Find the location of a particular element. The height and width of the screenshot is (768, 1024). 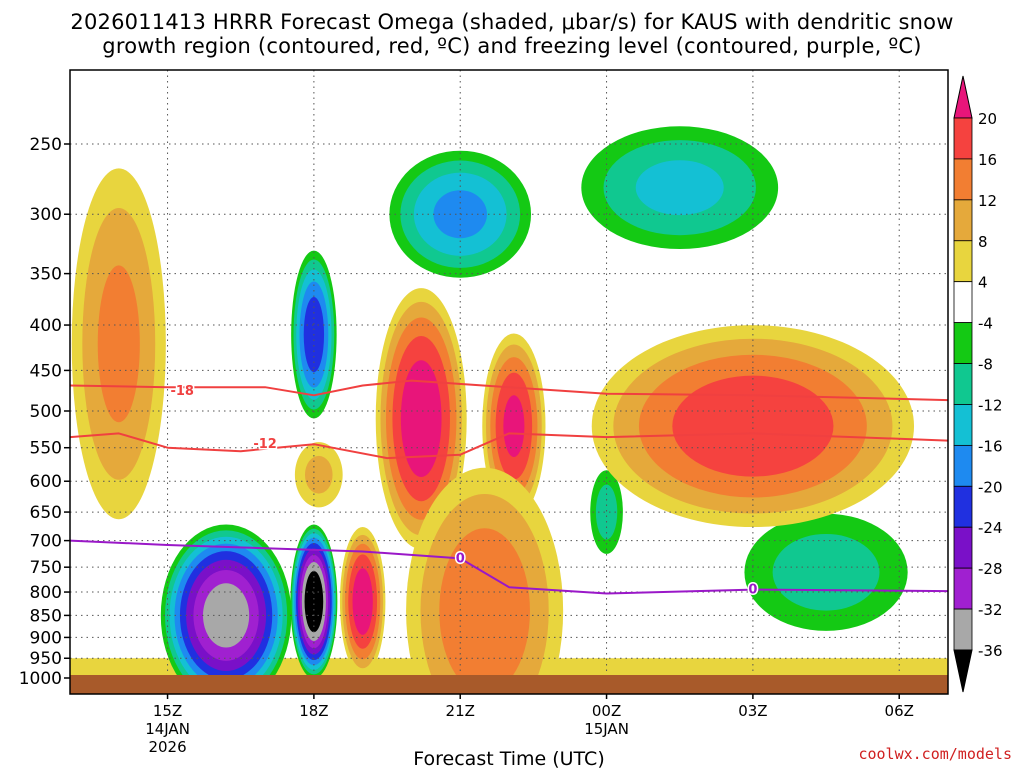

sinking-motion-band-03z is located at coordinates (753, 426).